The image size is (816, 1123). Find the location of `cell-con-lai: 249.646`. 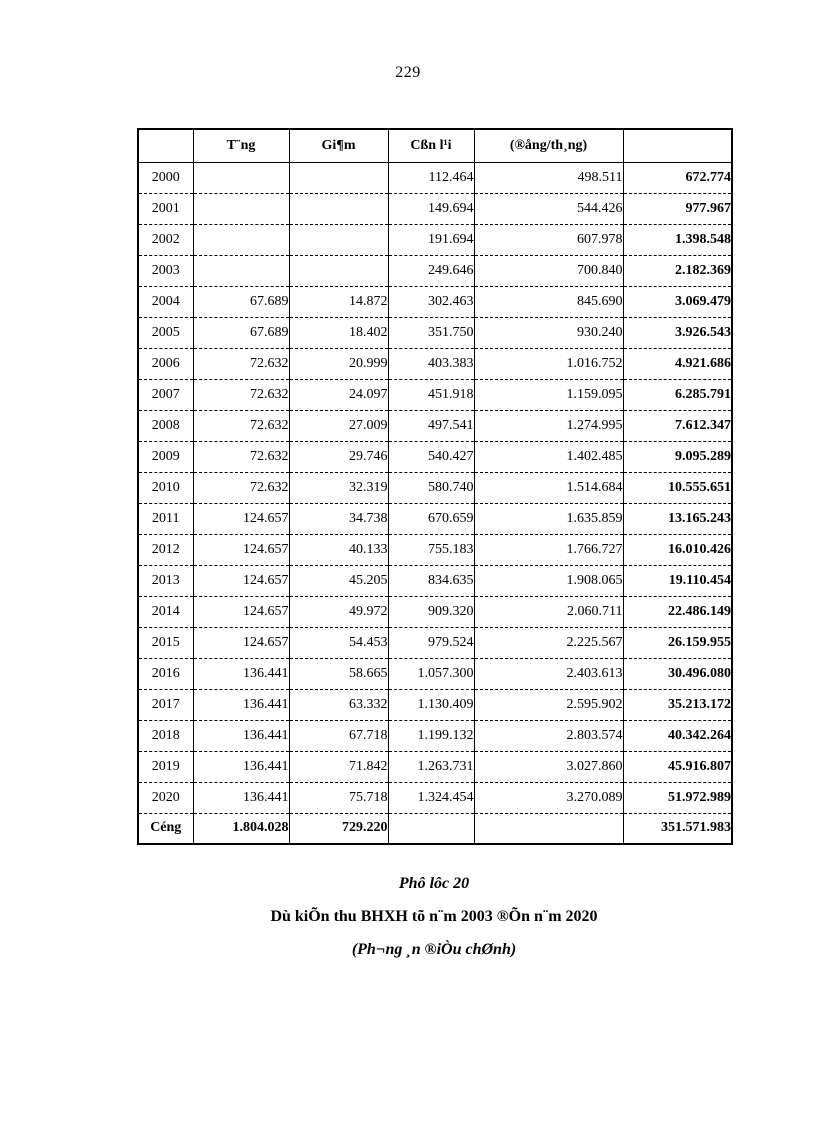

cell-con-lai: 249.646 is located at coordinates (430, 271).